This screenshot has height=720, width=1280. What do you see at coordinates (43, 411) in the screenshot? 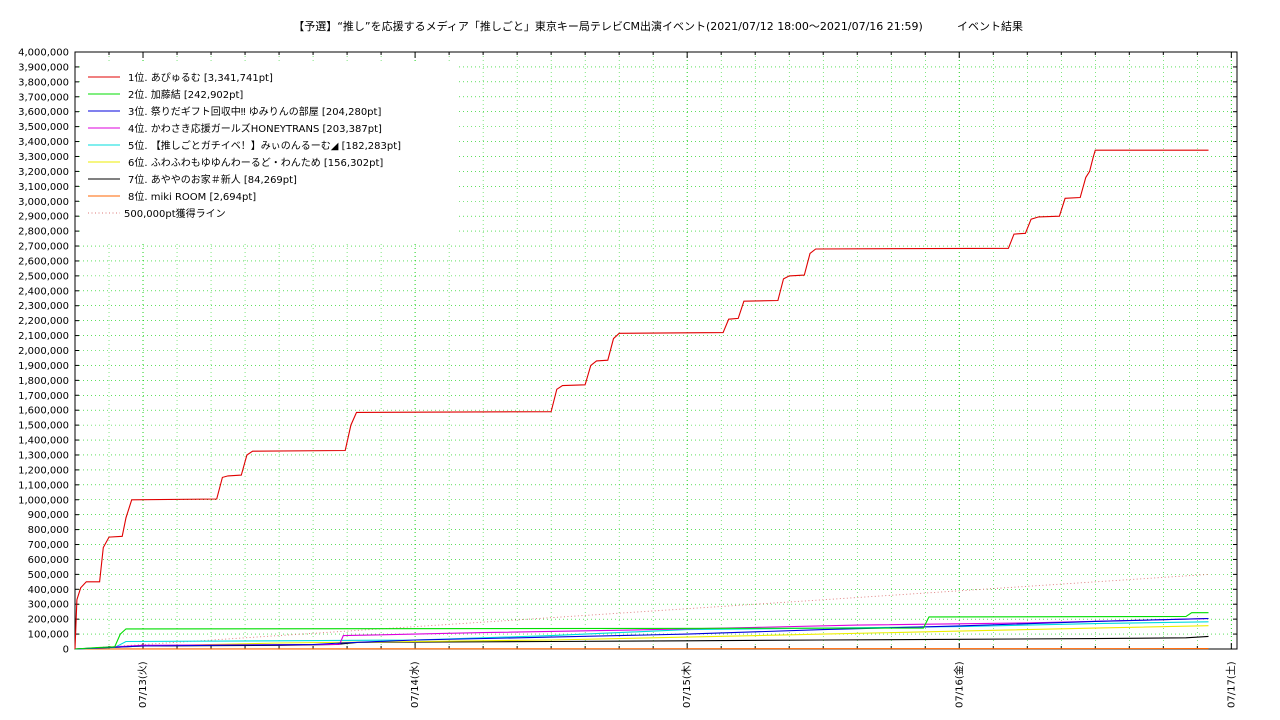
I see `y-tick-label: 1,600,000` at bounding box center [43, 411].